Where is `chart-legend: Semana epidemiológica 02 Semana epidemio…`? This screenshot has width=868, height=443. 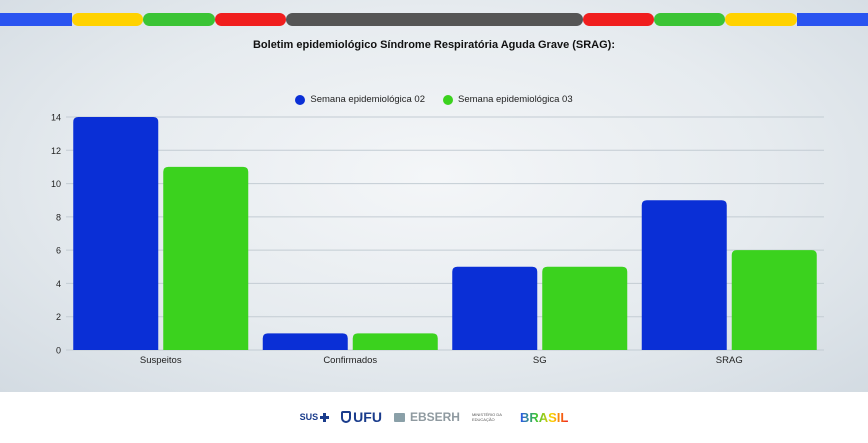 chart-legend: Semana epidemiológica 02 Semana epidemio… is located at coordinates (434, 99).